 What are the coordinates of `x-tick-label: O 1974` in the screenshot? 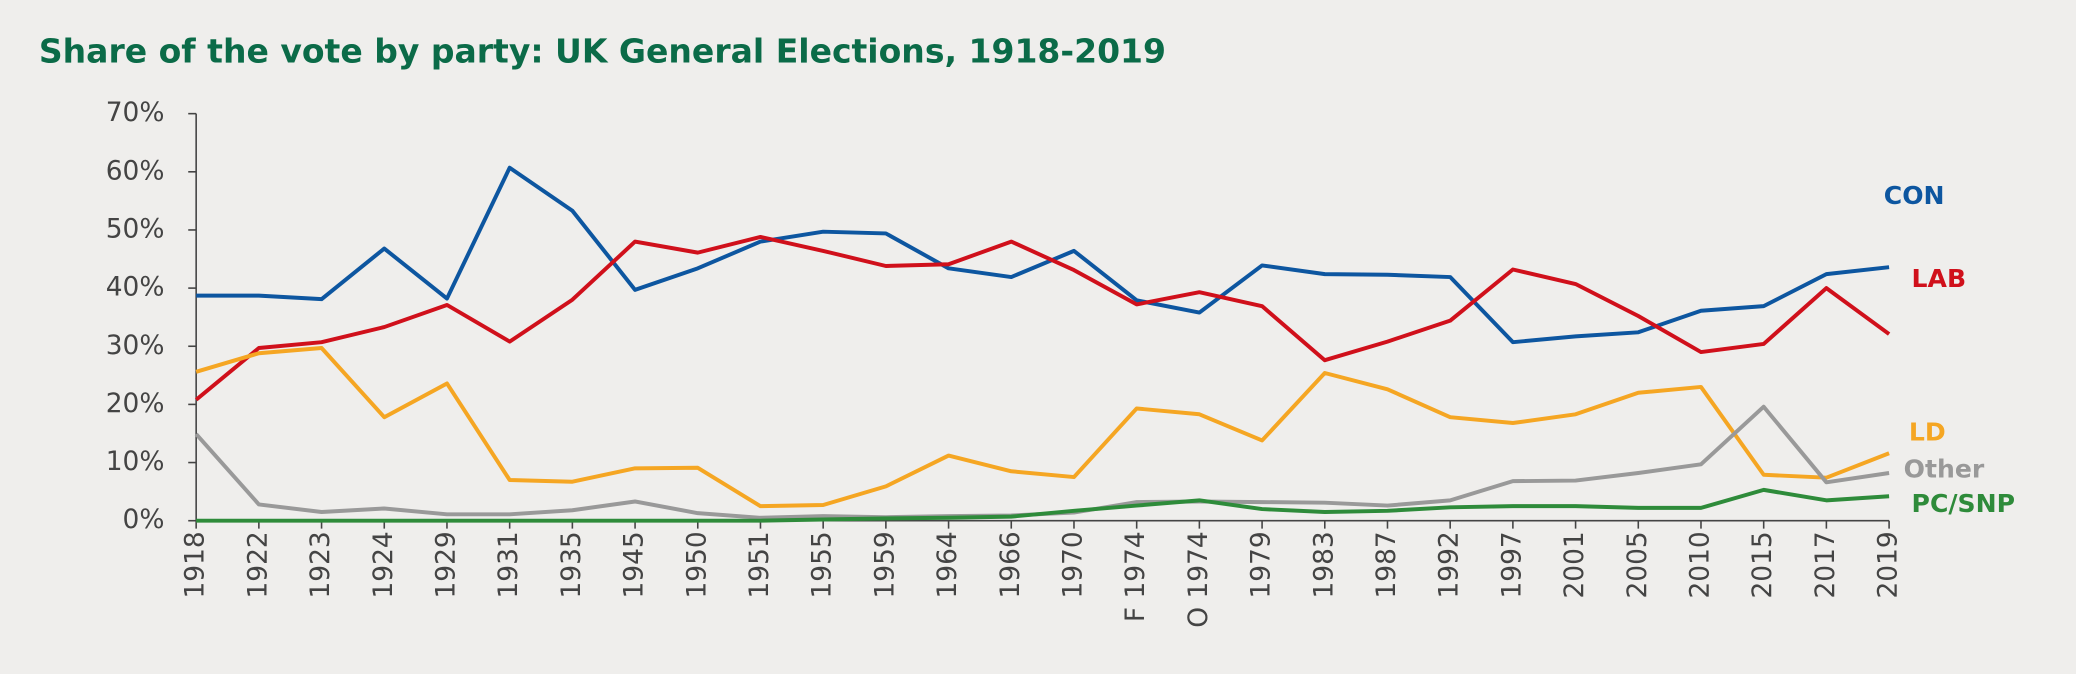 It's located at (1198, 579).